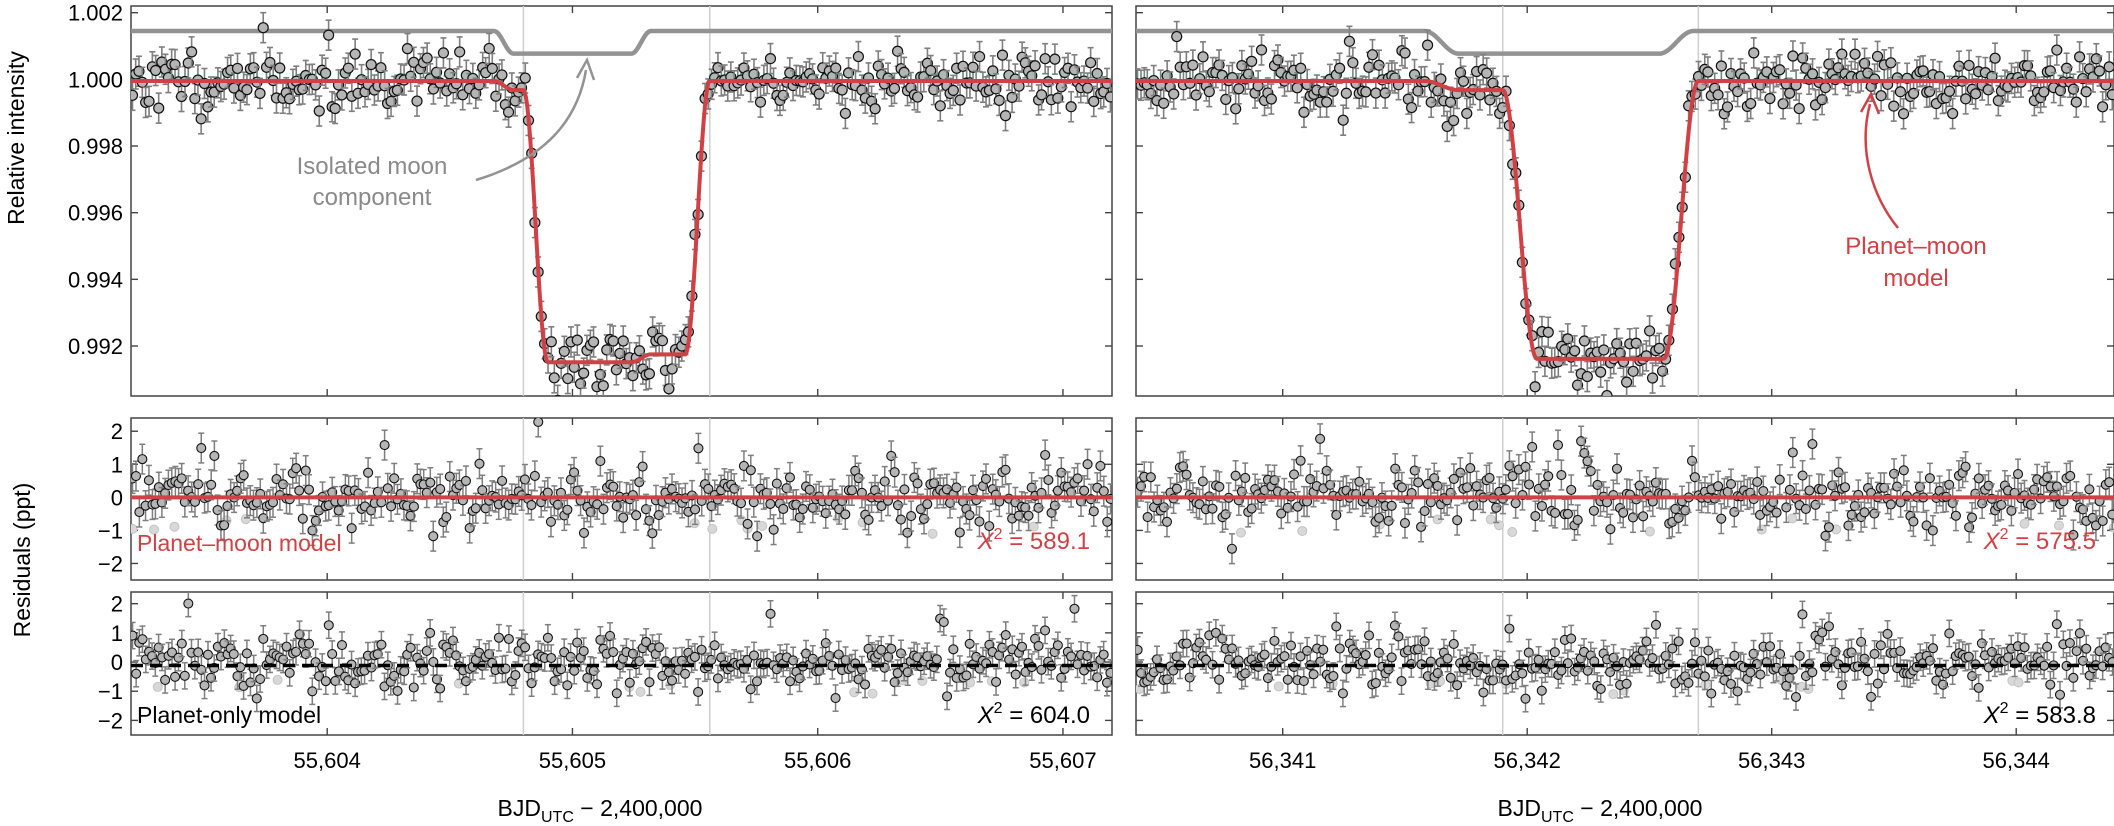 This screenshot has width=2114, height=826. What do you see at coordinates (1870, 103) in the screenshot?
I see `annotation-arrowhead-red` at bounding box center [1870, 103].